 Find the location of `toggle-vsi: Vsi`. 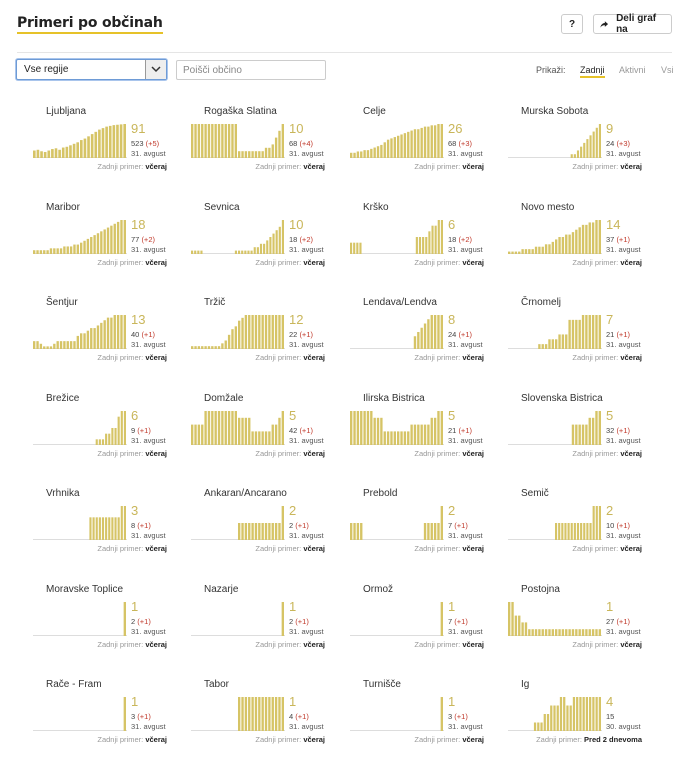

toggle-vsi: Vsi is located at coordinates (667, 70).